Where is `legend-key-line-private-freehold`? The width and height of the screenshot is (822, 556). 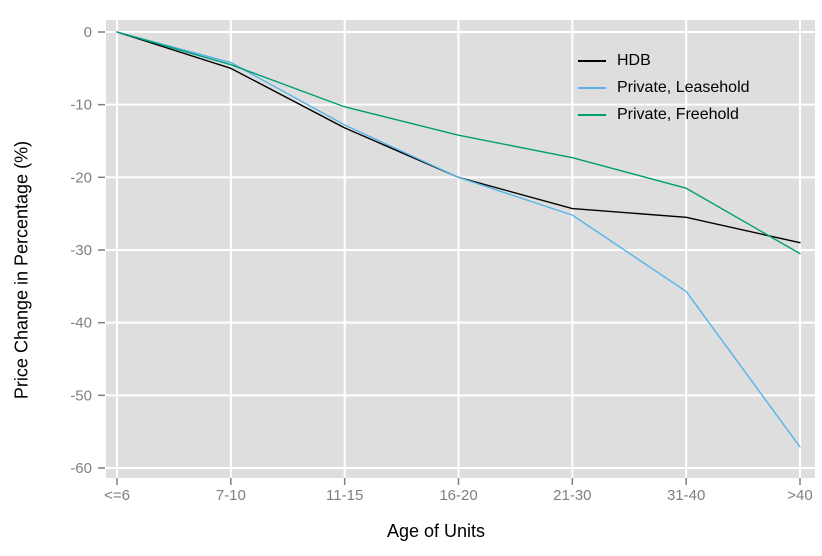 legend-key-line-private-freehold is located at coordinates (592, 114).